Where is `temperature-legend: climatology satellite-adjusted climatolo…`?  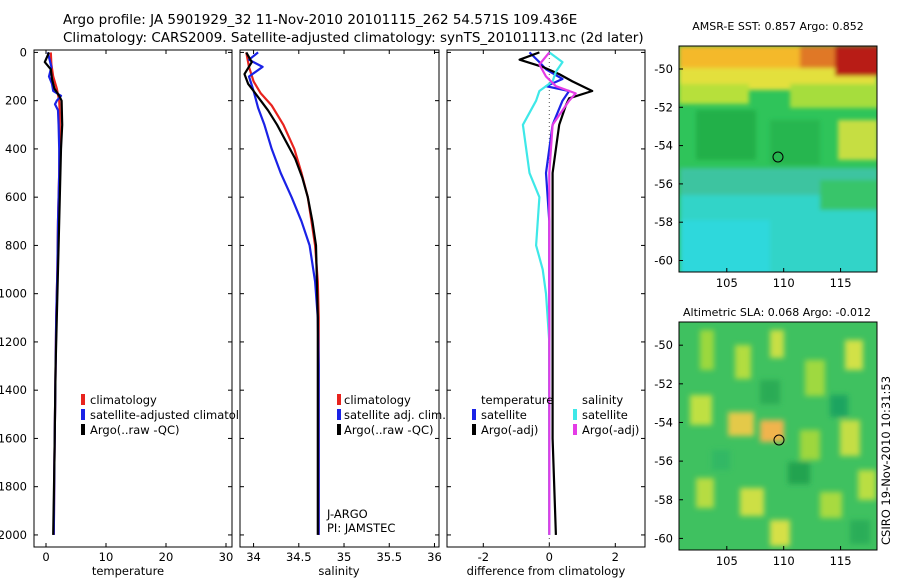
temperature-legend: climatology satellite-adjusted climatolo… is located at coordinates (167, 415).